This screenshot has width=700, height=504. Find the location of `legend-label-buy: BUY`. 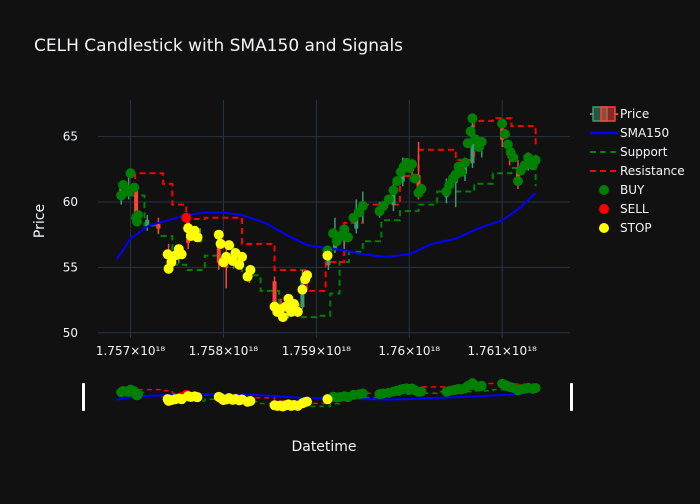

legend-label-buy: BUY is located at coordinates (632, 190).